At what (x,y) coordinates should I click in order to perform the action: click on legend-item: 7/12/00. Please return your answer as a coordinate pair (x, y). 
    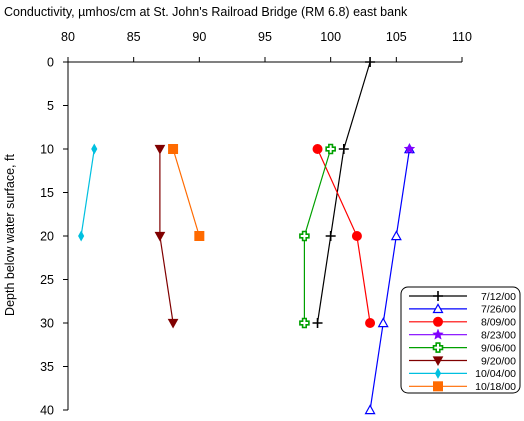
    Looking at the image, I should click on (462, 297).